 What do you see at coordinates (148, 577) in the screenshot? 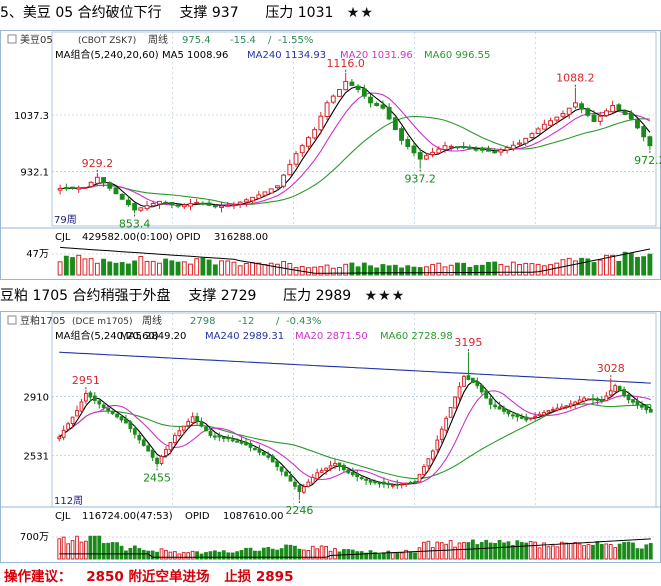
I see `advice-entry: 2850 附近空单进场` at bounding box center [148, 577].